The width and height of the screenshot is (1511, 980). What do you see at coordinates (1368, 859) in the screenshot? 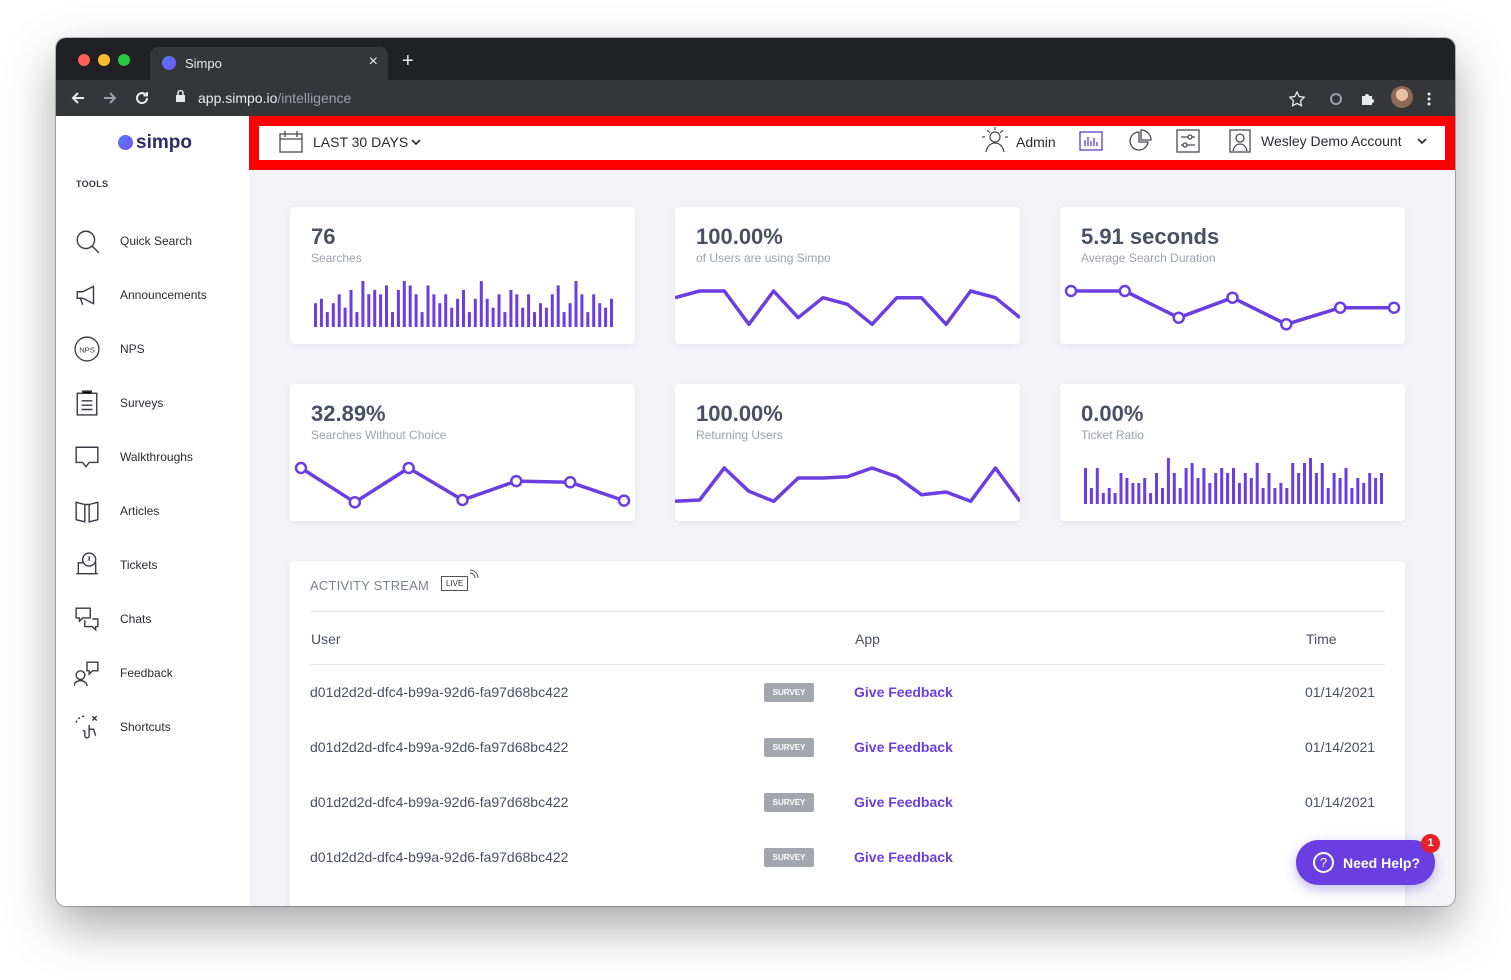
I see `need-help-button: ? Need Help? 1` at bounding box center [1368, 859].